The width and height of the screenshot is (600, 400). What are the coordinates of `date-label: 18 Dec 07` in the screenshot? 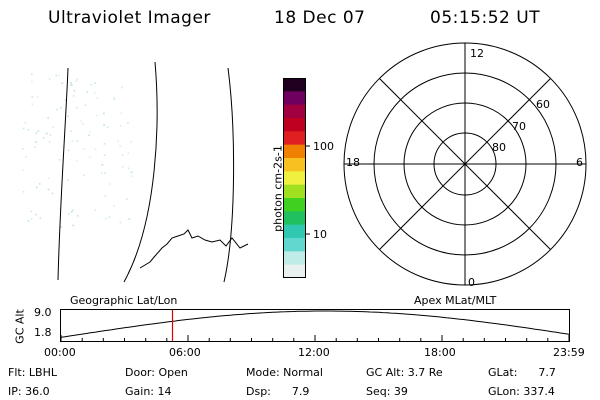 It's located at (320, 18).